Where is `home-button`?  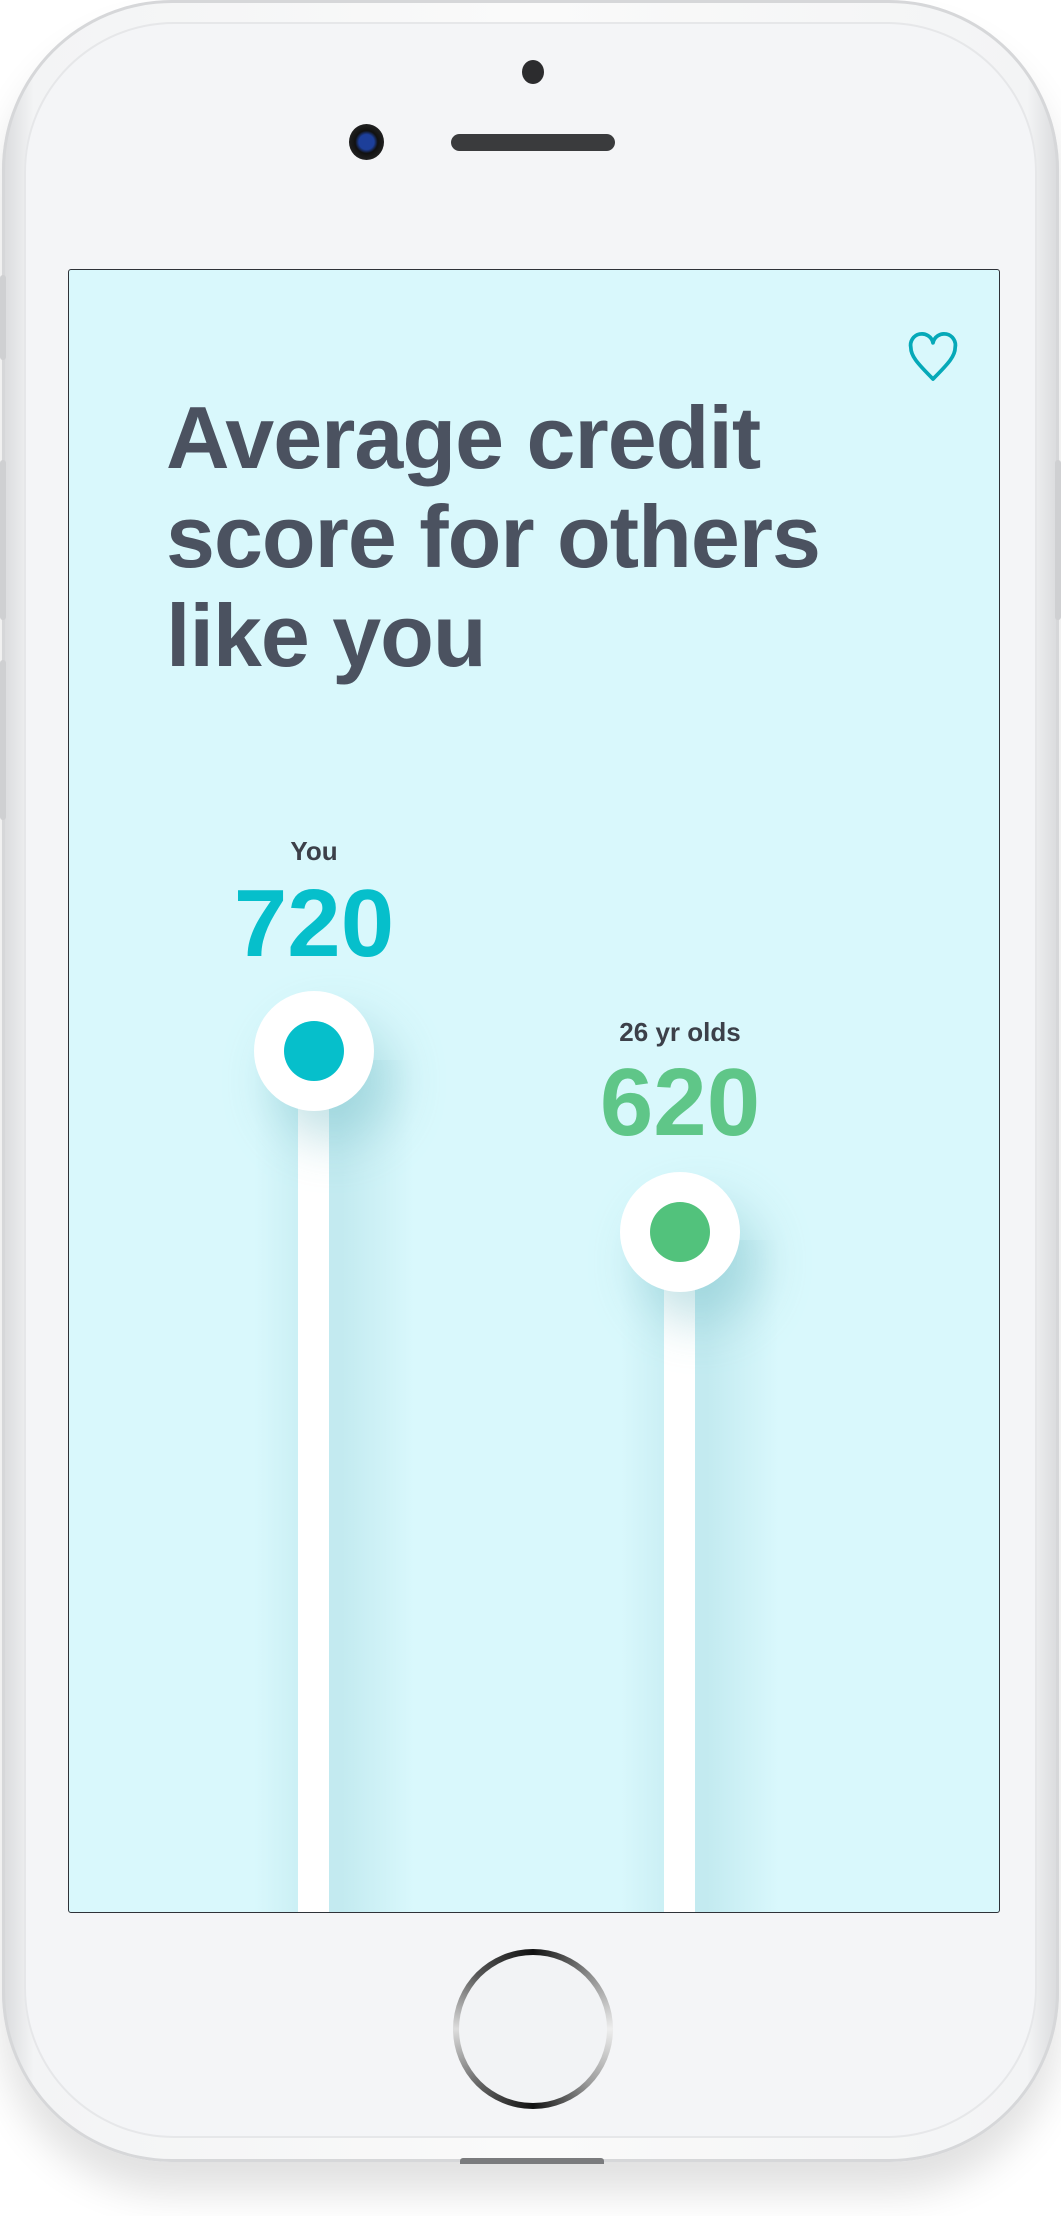 home-button is located at coordinates (533, 2029).